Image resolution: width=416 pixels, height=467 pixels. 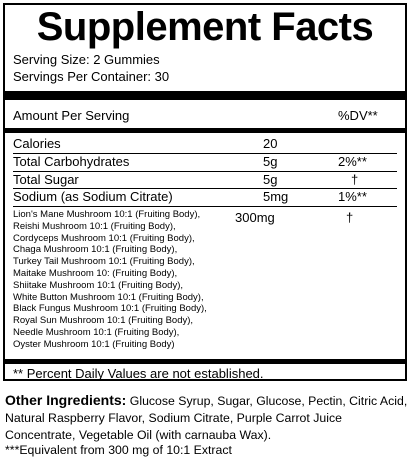 I want to click on nutrient-amount: 5mg, so click(x=276, y=196).